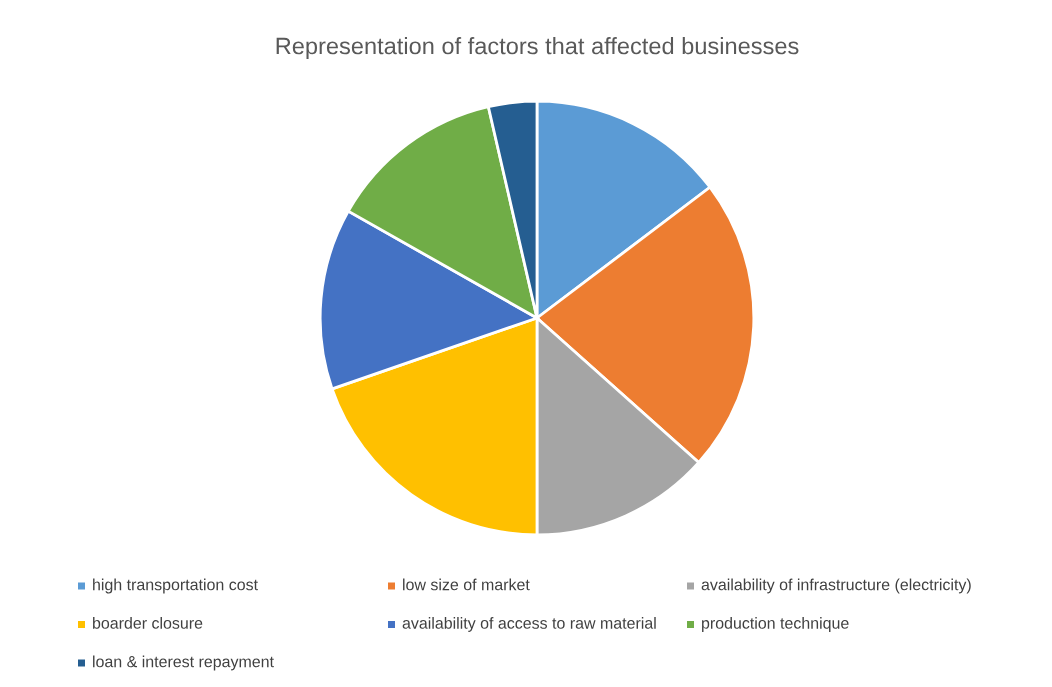  What do you see at coordinates (466, 584) in the screenshot?
I see `legend-label: low size of market` at bounding box center [466, 584].